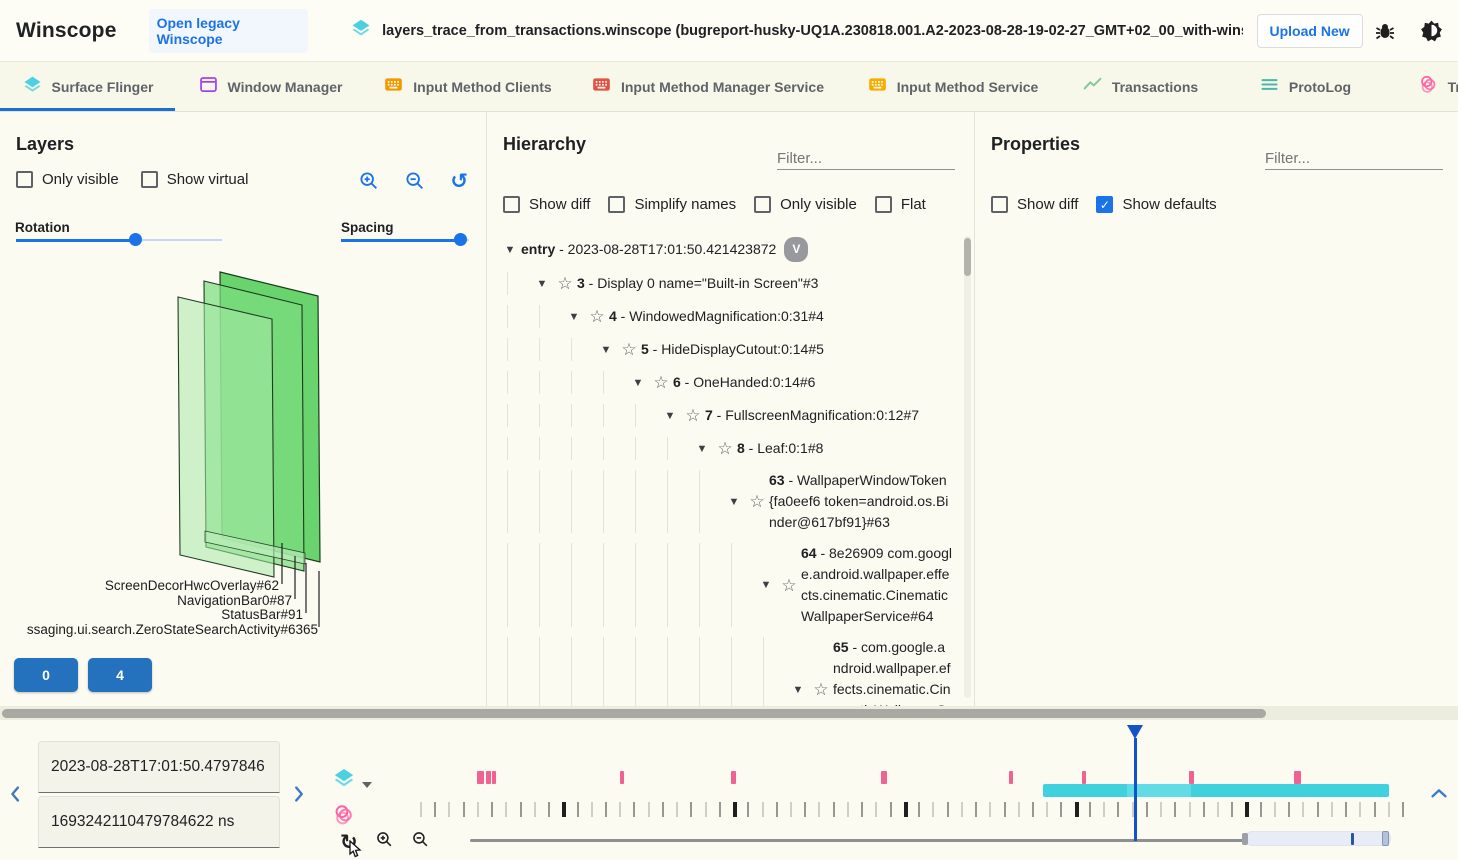 This screenshot has width=1458, height=860. Describe the element at coordinates (866, 159) in the screenshot. I see `hierarchy-filter-input` at that location.